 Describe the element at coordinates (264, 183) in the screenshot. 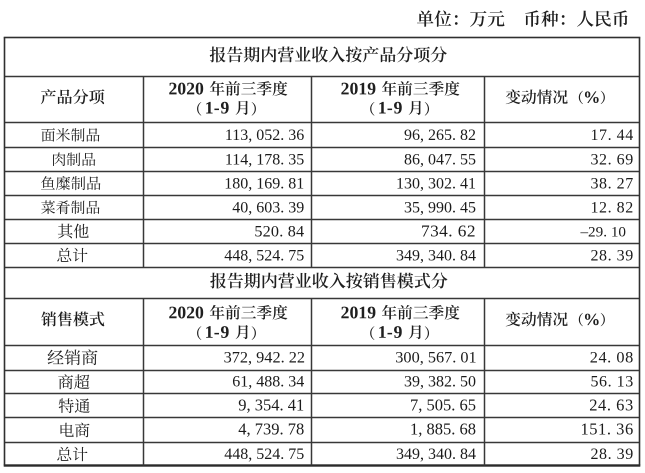

I see `svg-text: 180, 169. 81` at that location.